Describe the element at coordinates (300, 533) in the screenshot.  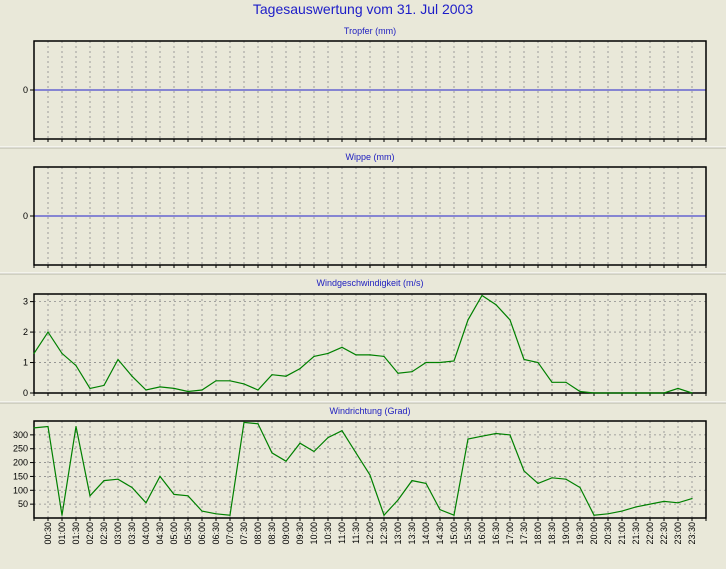
I see `x-tick-label: 09:30` at that location.